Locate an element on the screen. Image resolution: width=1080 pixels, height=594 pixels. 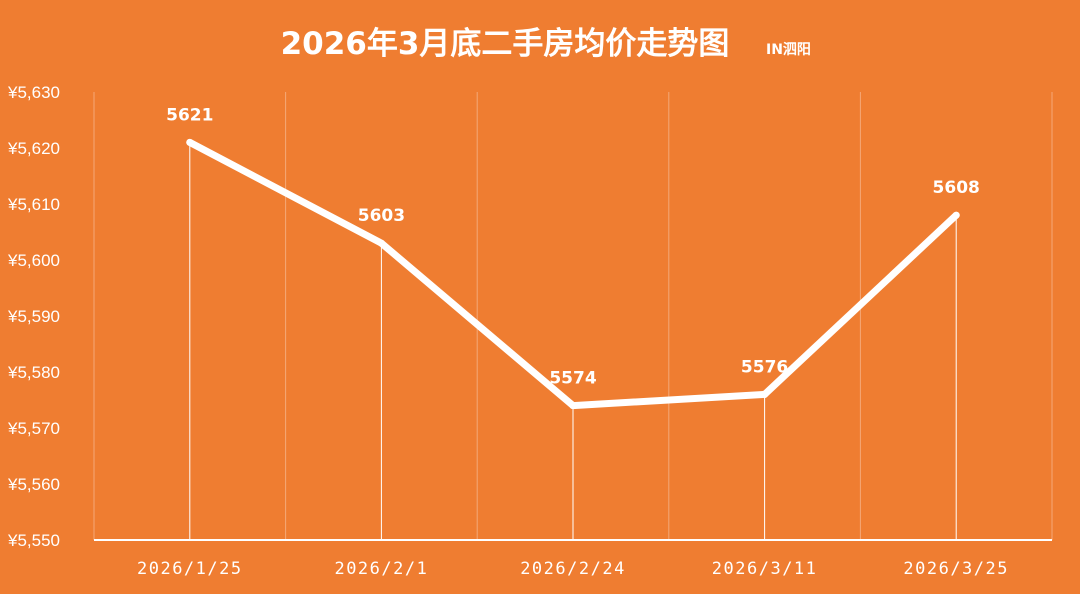
y-tick-label: ¥5,570 is located at coordinates (33, 428).